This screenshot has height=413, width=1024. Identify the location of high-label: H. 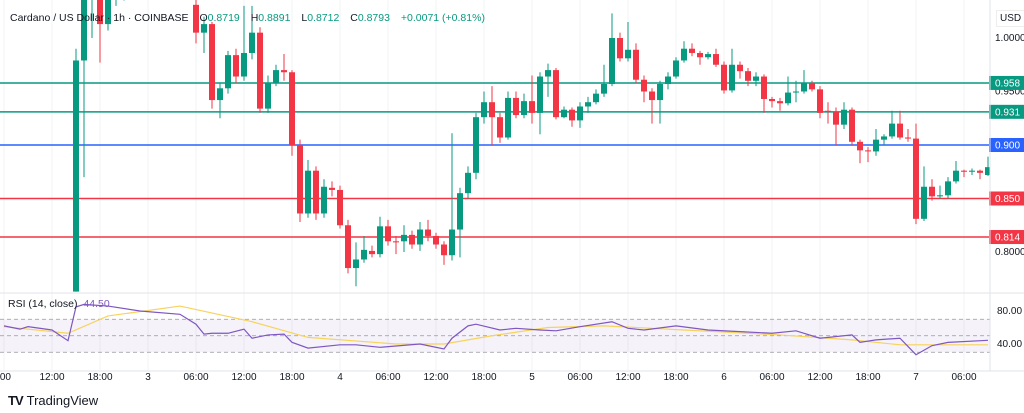
(254, 18).